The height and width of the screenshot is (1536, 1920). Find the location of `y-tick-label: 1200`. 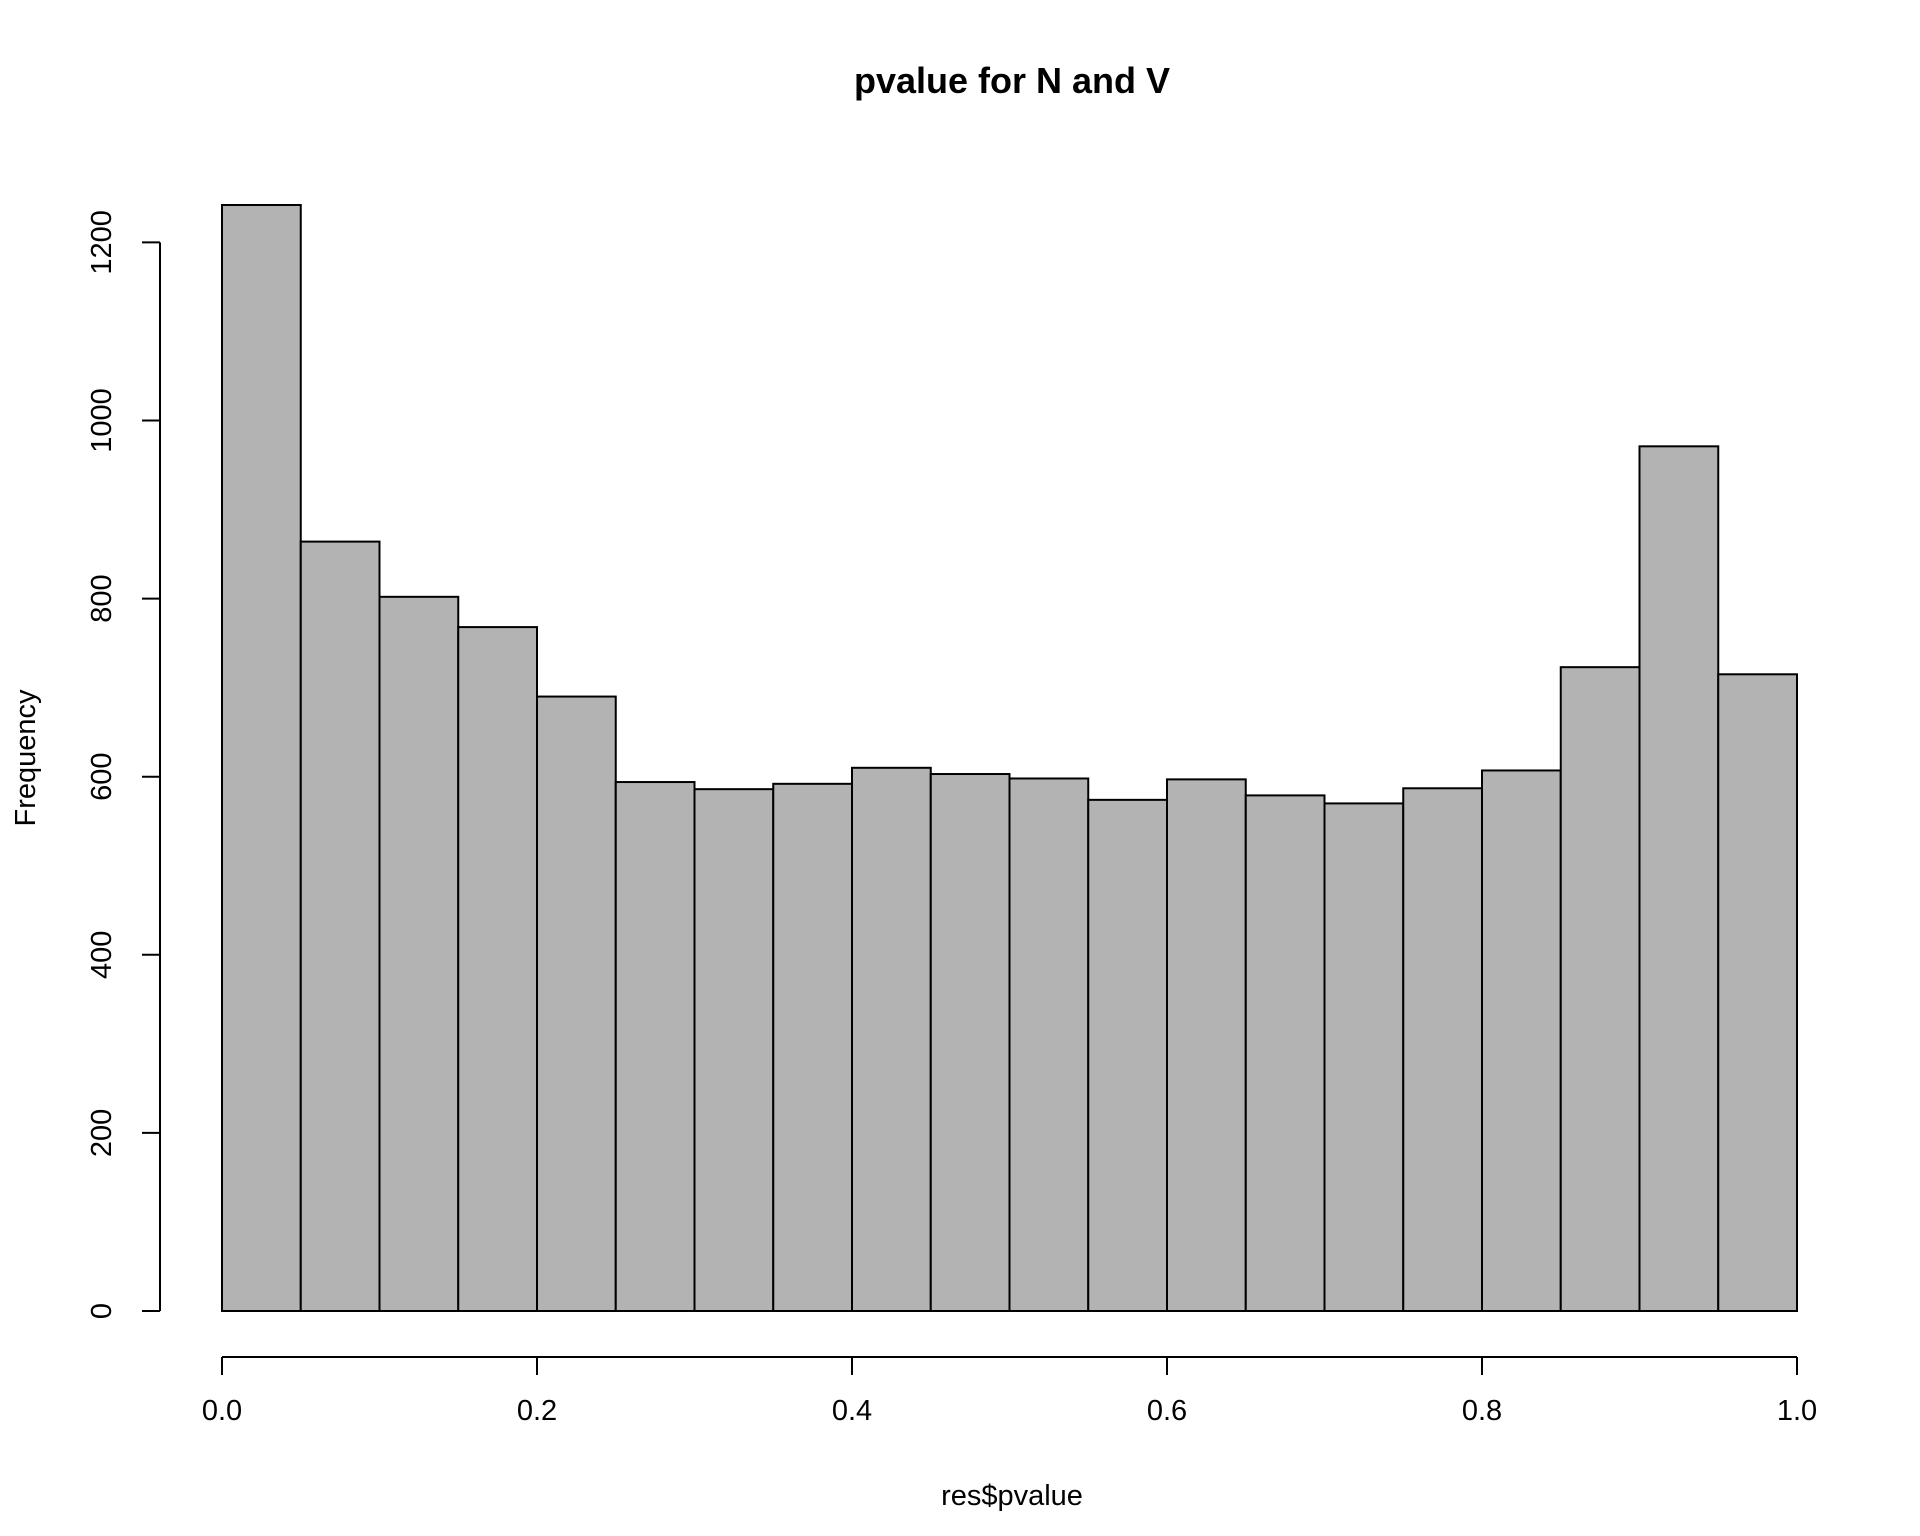

y-tick-label: 1200 is located at coordinates (102, 242).